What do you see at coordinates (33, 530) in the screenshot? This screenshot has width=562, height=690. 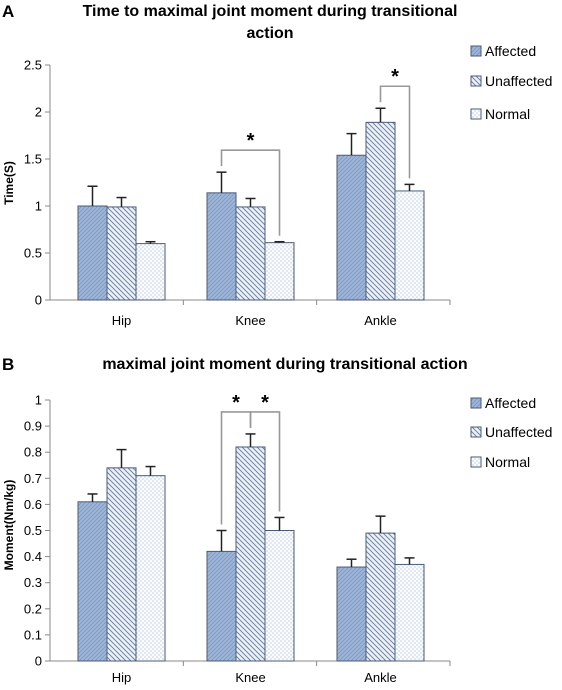 I see `panel-b-y-tick-label: 0.5` at bounding box center [33, 530].